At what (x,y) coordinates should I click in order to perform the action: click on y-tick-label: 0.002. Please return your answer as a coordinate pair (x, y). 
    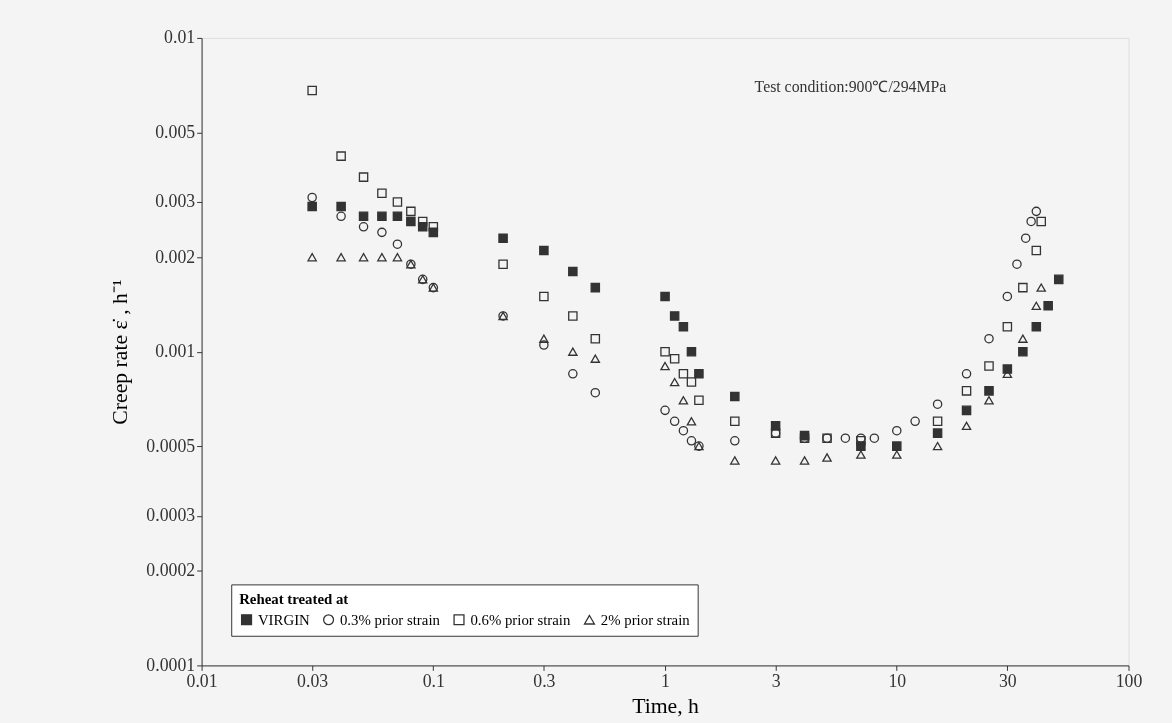
    Looking at the image, I should click on (175, 256).